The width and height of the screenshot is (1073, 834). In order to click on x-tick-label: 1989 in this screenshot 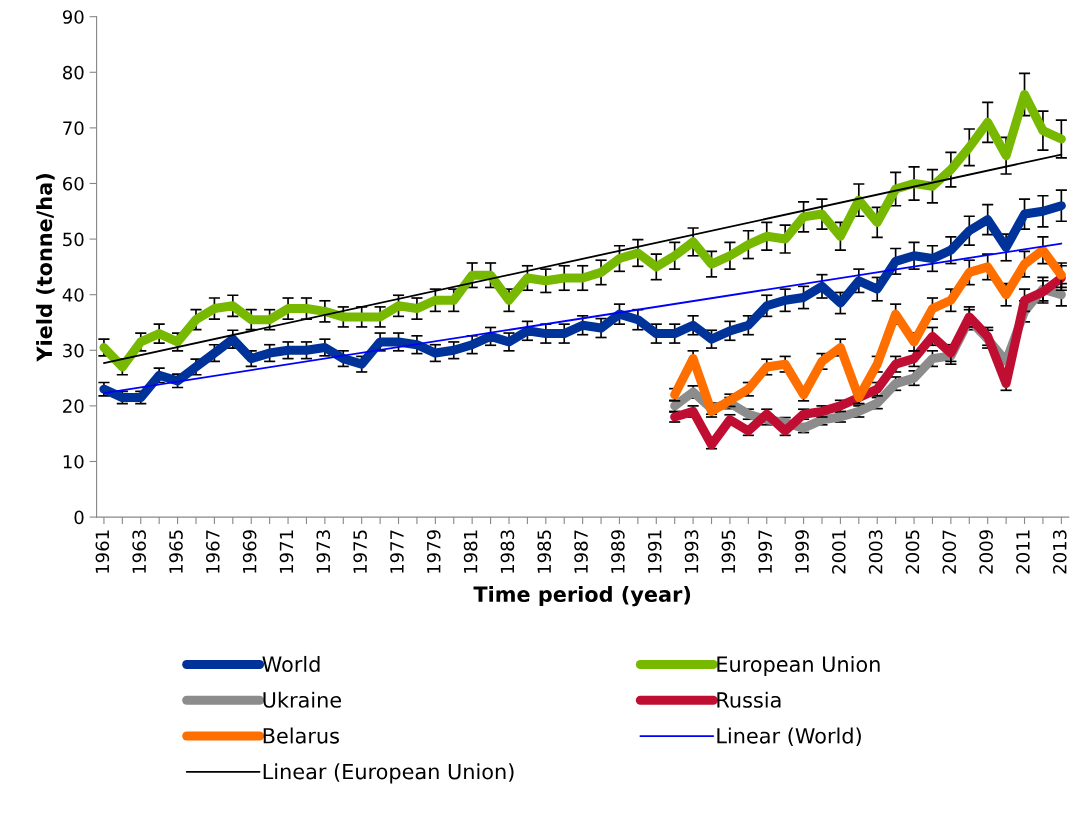, I will do `click(618, 551)`.